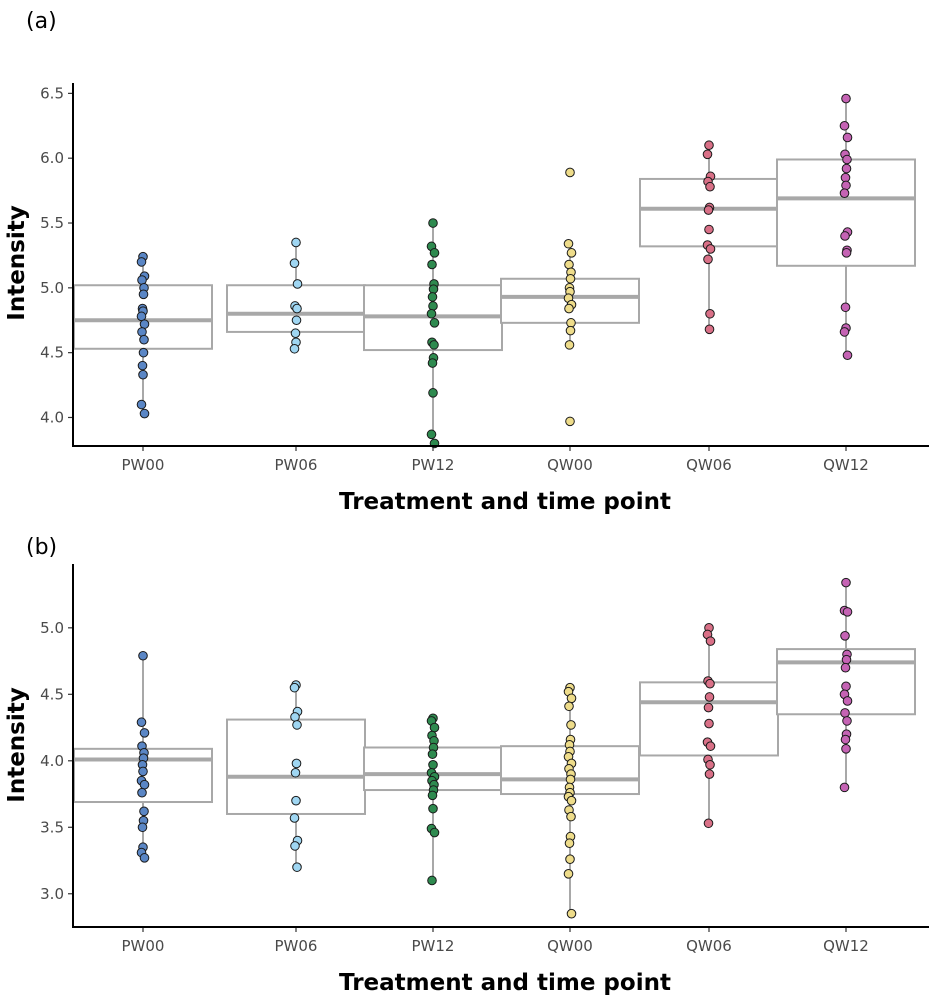 The image size is (935, 1002). What do you see at coordinates (41, 21) in the screenshot?
I see `panel-a-label: (a)` at bounding box center [41, 21].